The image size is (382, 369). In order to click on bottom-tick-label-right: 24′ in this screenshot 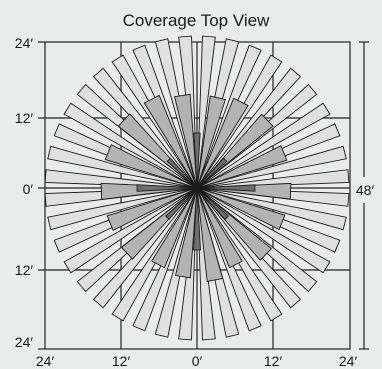, I will do `click(348, 361)`.